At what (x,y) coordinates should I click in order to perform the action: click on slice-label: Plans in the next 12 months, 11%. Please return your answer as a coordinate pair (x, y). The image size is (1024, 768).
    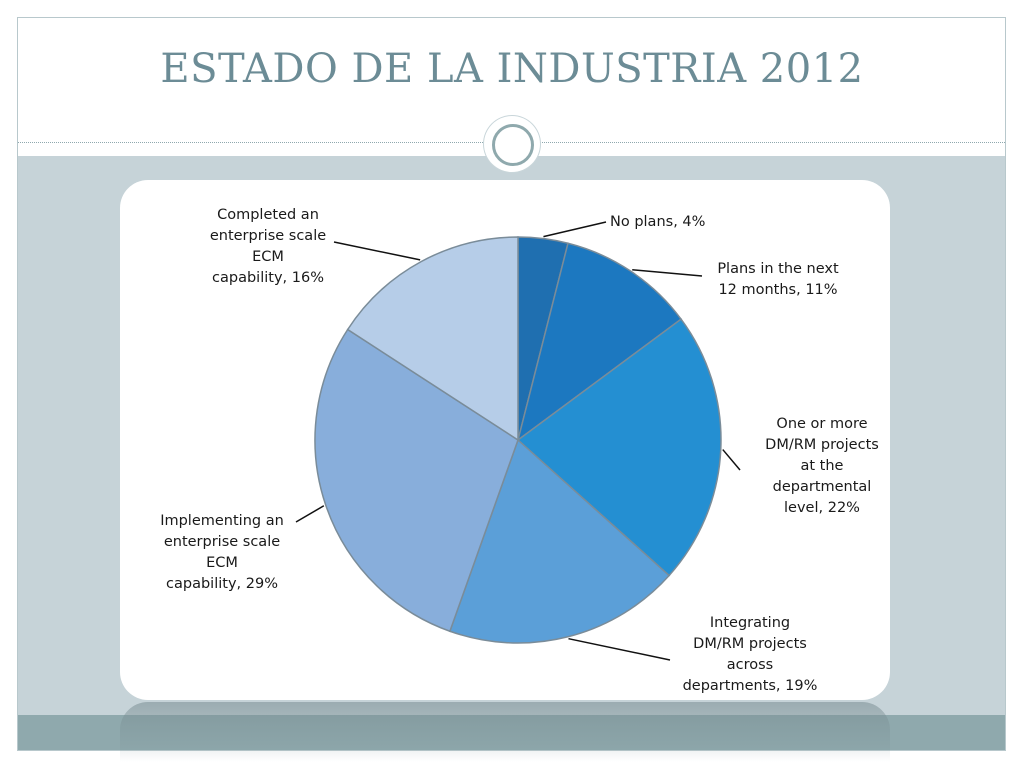
    Looking at the image, I should click on (778, 279).